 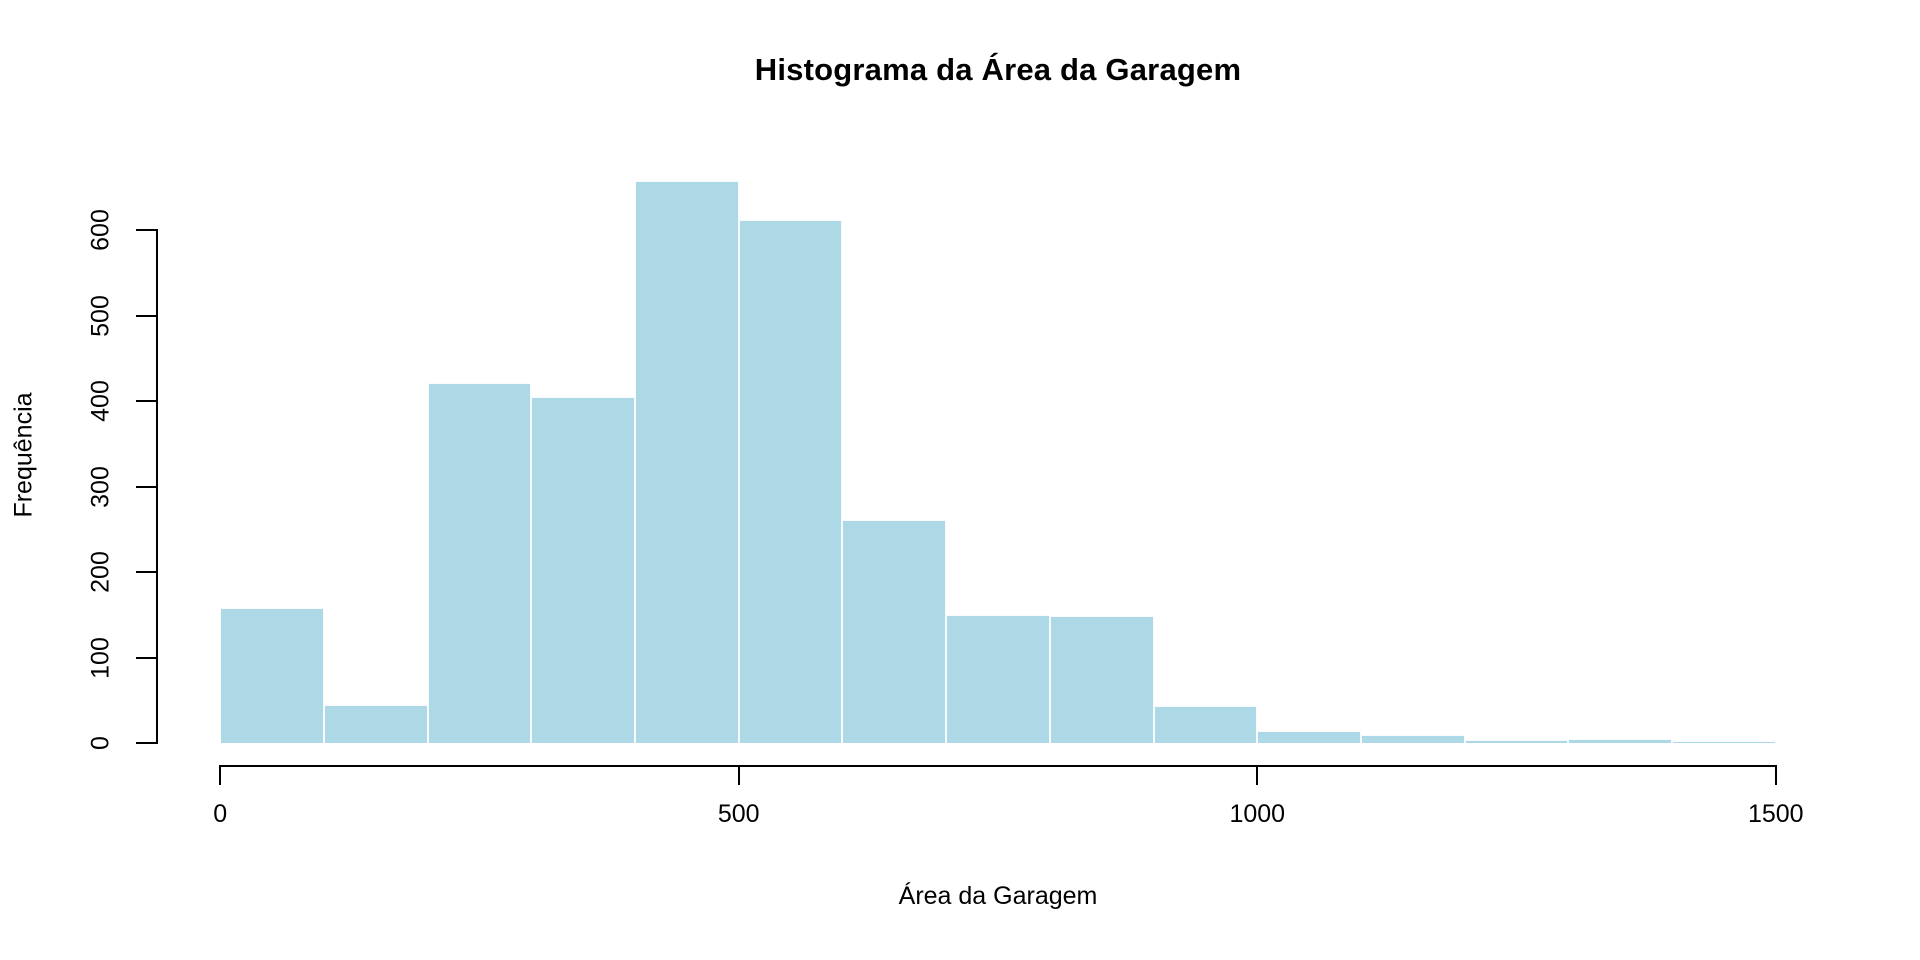 I want to click on chart-title: Histograma da Área da Garagem, so click(x=998, y=69).